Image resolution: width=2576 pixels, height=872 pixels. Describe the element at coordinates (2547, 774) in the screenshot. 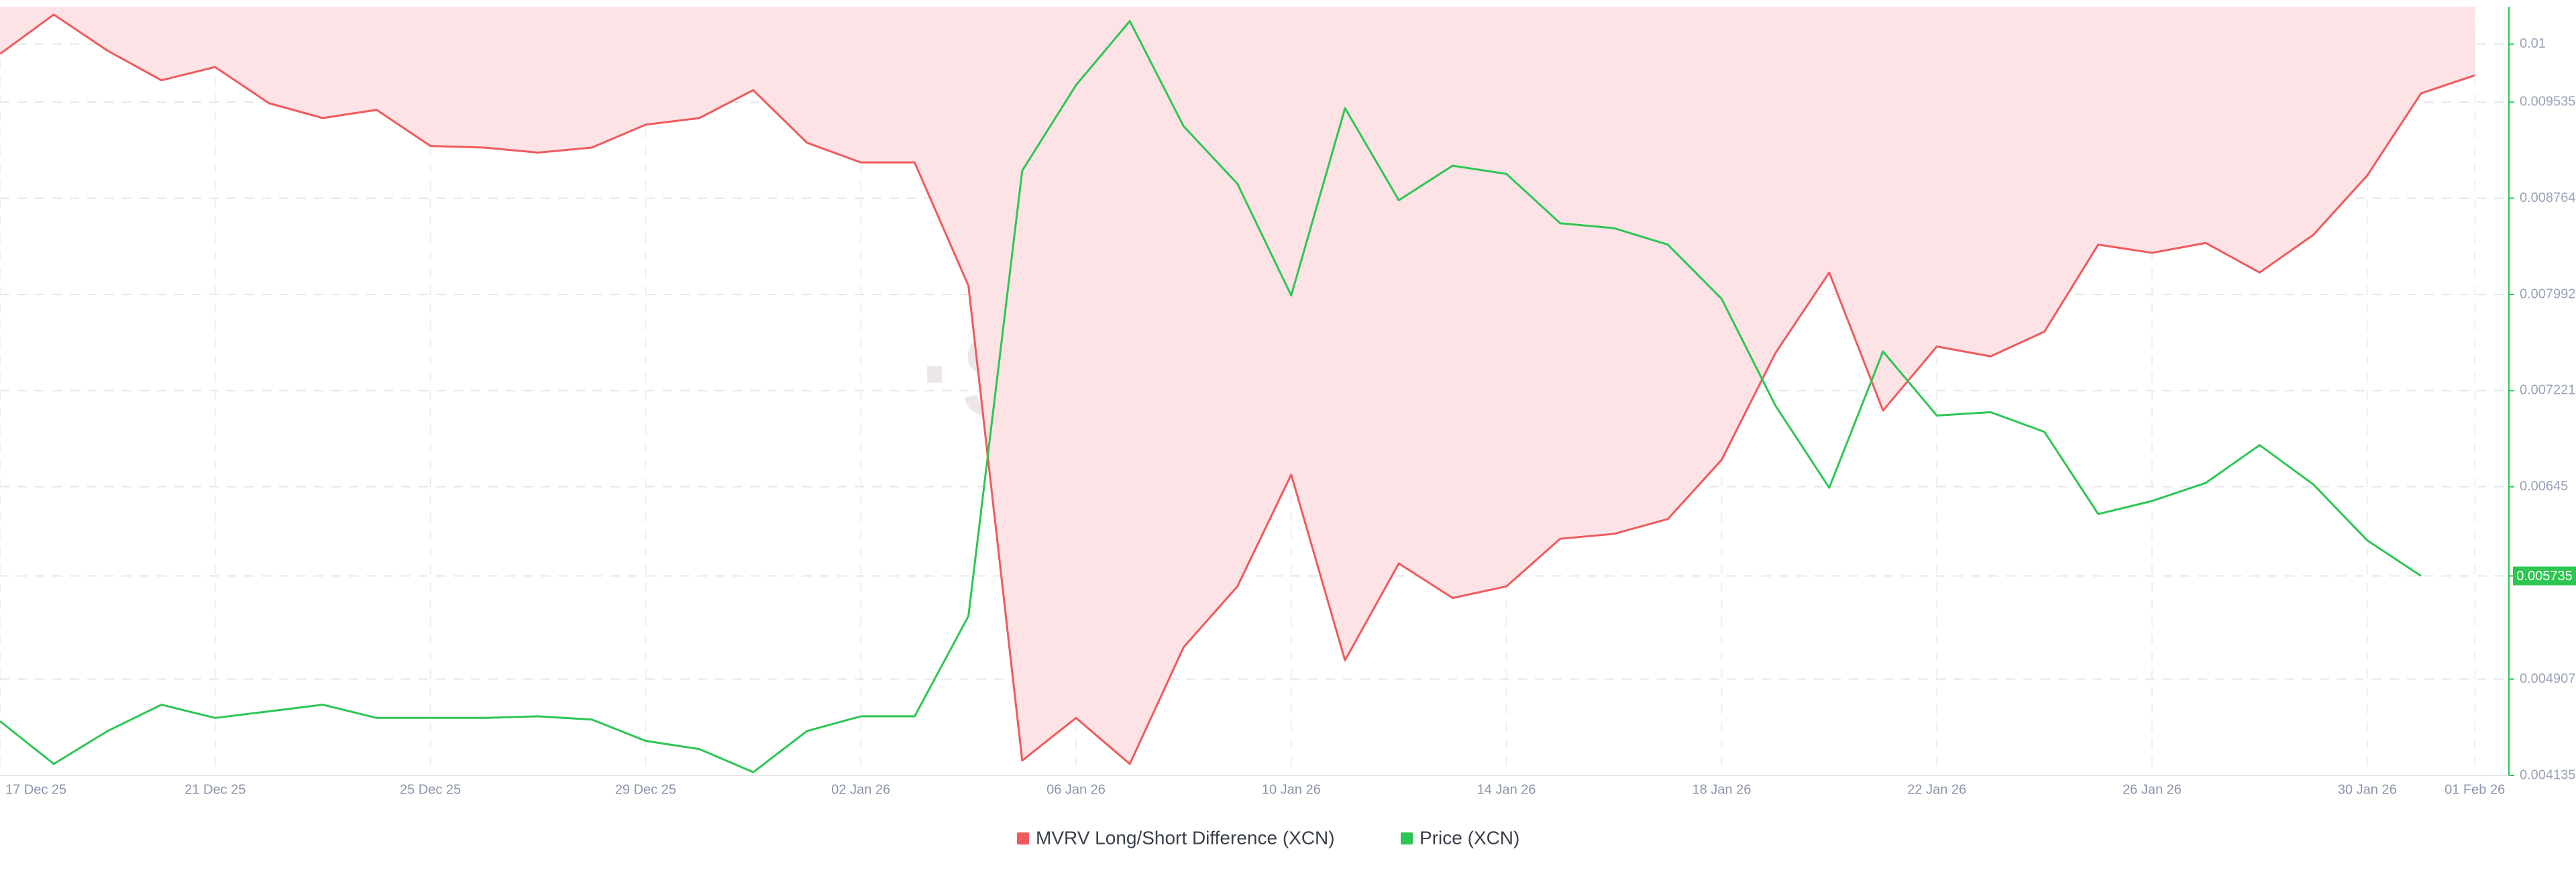

I see `y-tick-label: 0.004135` at that location.